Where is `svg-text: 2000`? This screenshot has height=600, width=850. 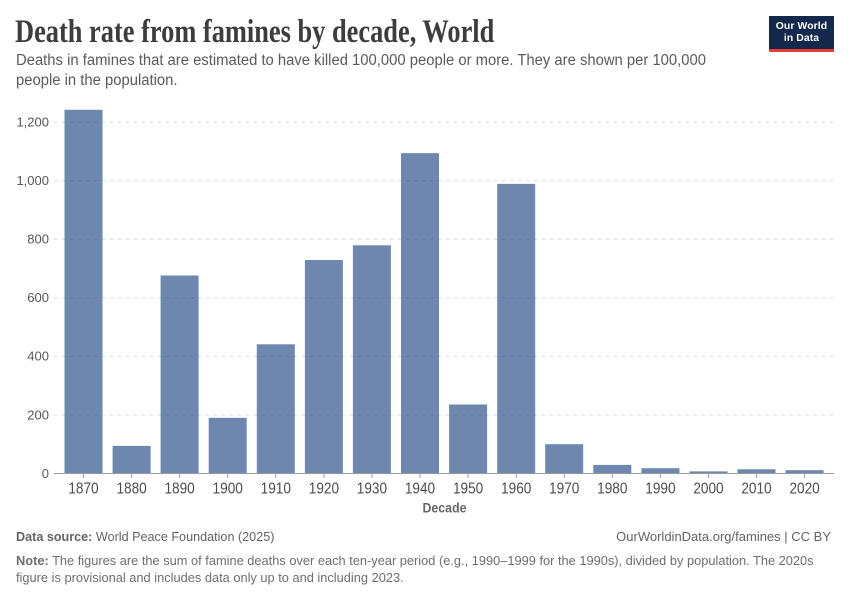
svg-text: 2000 is located at coordinates (708, 488).